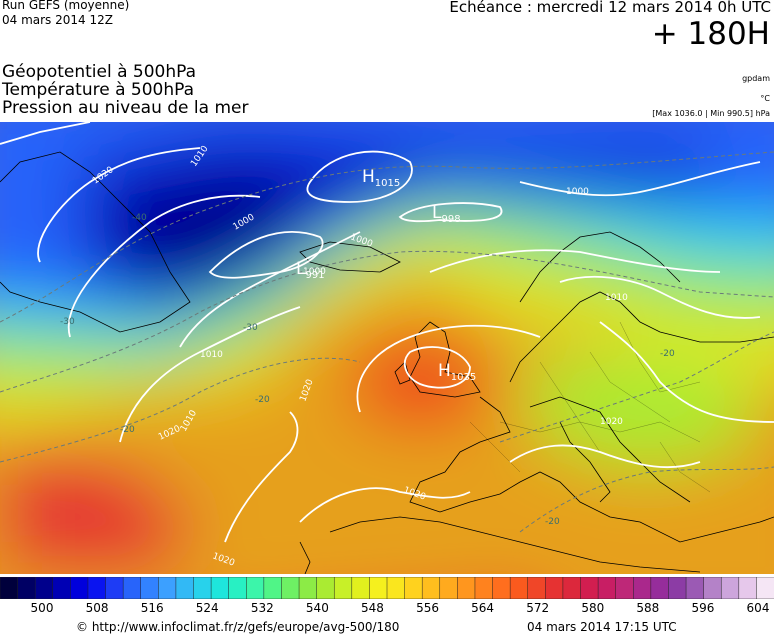  Describe the element at coordinates (538, 608) in the screenshot. I see `color-scale-label: 572` at that location.